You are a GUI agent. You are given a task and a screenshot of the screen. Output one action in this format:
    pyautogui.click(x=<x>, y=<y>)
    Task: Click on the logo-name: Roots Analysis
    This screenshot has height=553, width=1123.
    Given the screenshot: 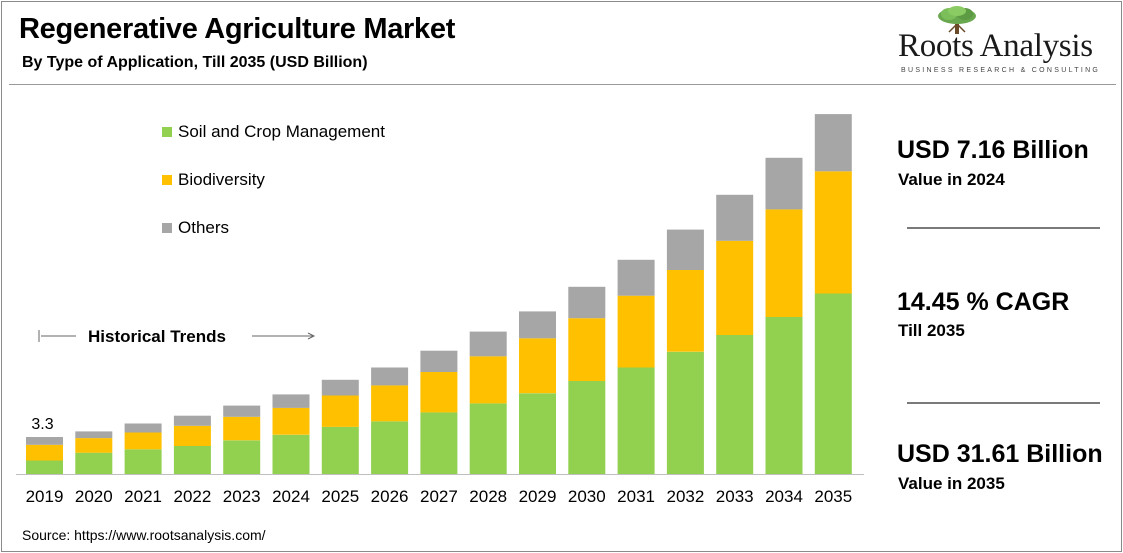 What is the action you would take?
    pyautogui.click(x=995, y=46)
    